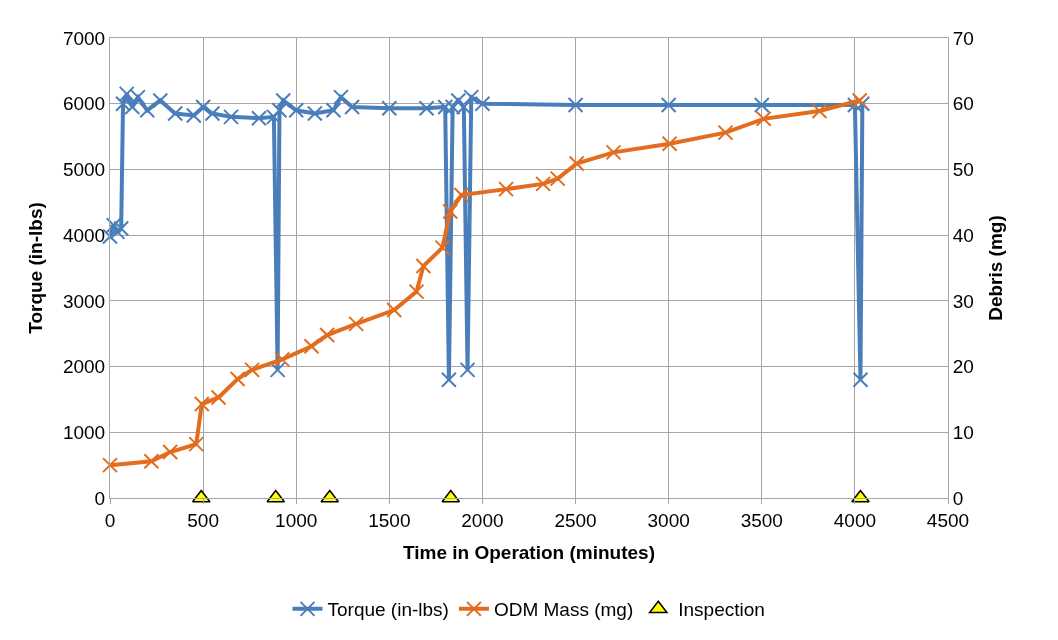 The height and width of the screenshot is (640, 1058). What do you see at coordinates (855, 520) in the screenshot?
I see `x-tick-label: 4000` at bounding box center [855, 520].